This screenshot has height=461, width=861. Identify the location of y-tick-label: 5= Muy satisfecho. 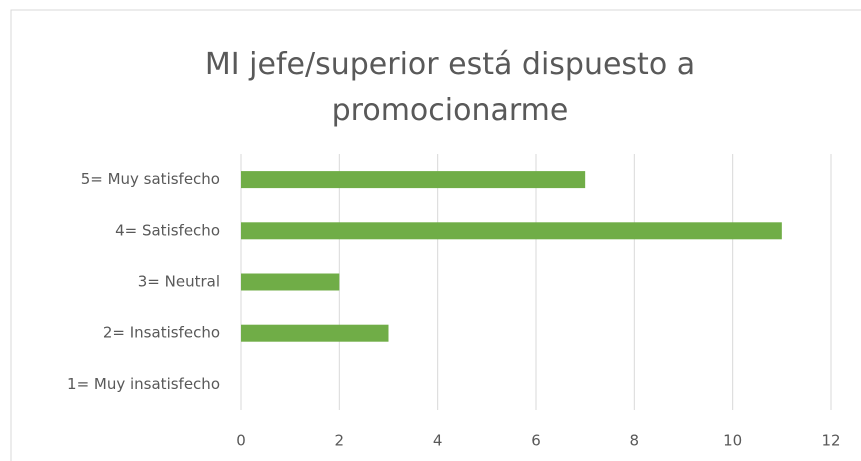
(150, 179).